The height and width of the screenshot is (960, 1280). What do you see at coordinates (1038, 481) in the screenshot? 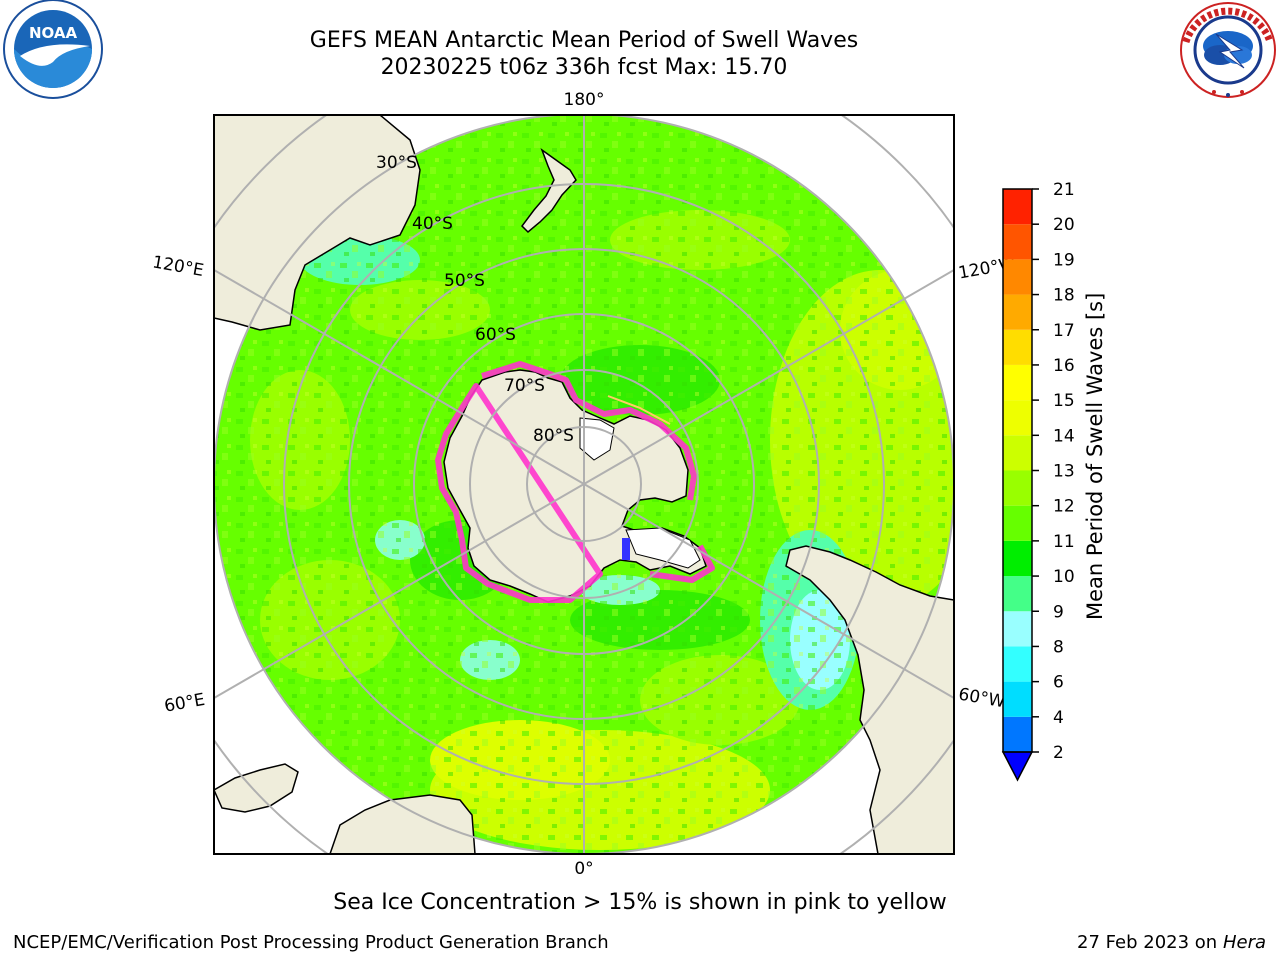
I see `colorbar: 2 4 6 8 9 10 11 12 13 14 15 16 17 18 19 20 21` at bounding box center [1038, 481].